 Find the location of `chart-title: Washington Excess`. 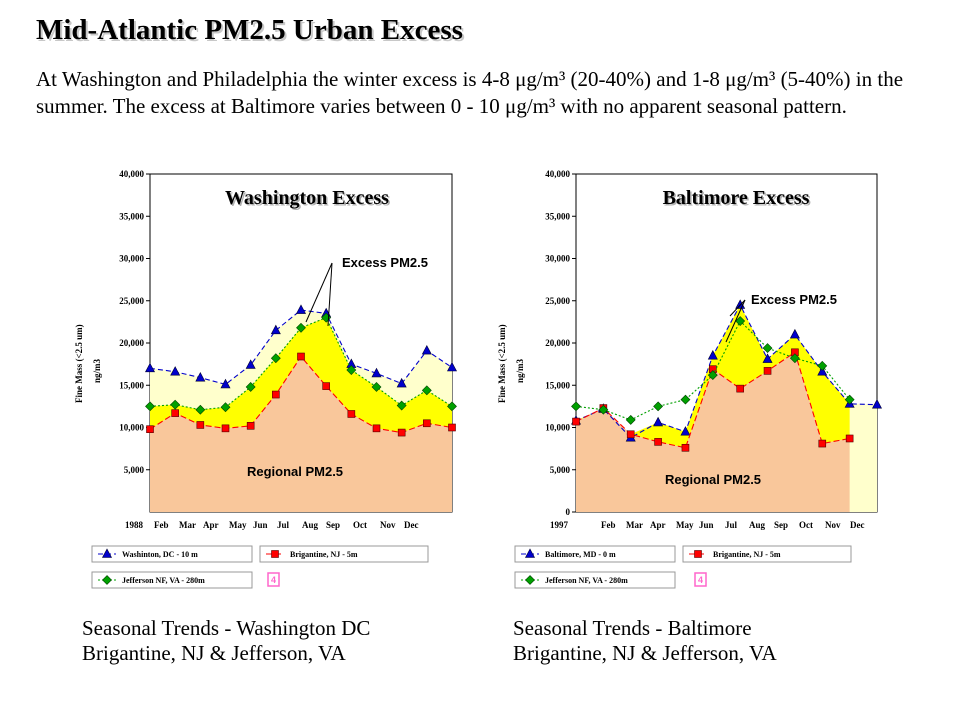

chart-title: Washington Excess is located at coordinates (307, 198).